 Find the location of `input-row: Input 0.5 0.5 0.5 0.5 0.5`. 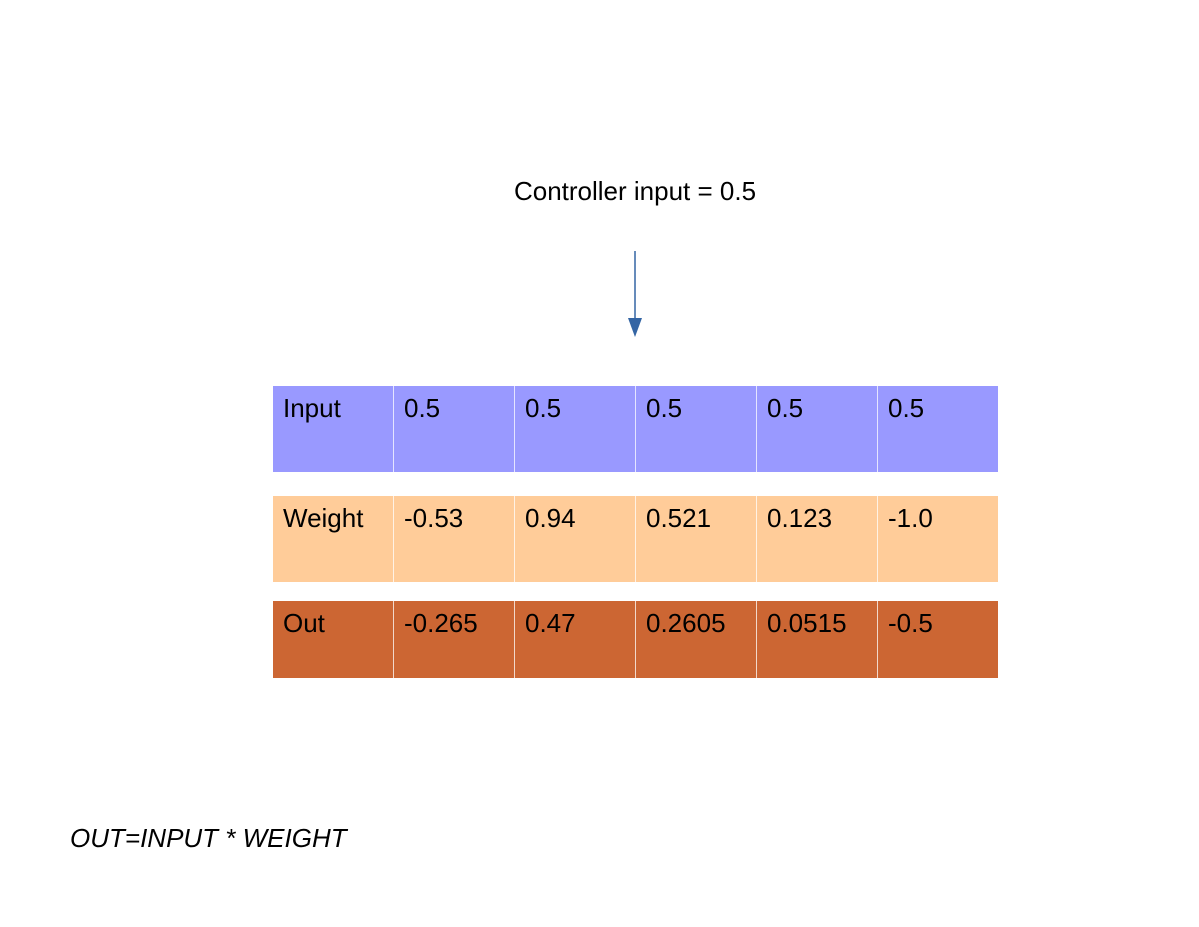

input-row: Input 0.5 0.5 0.5 0.5 0.5 is located at coordinates (635, 429).